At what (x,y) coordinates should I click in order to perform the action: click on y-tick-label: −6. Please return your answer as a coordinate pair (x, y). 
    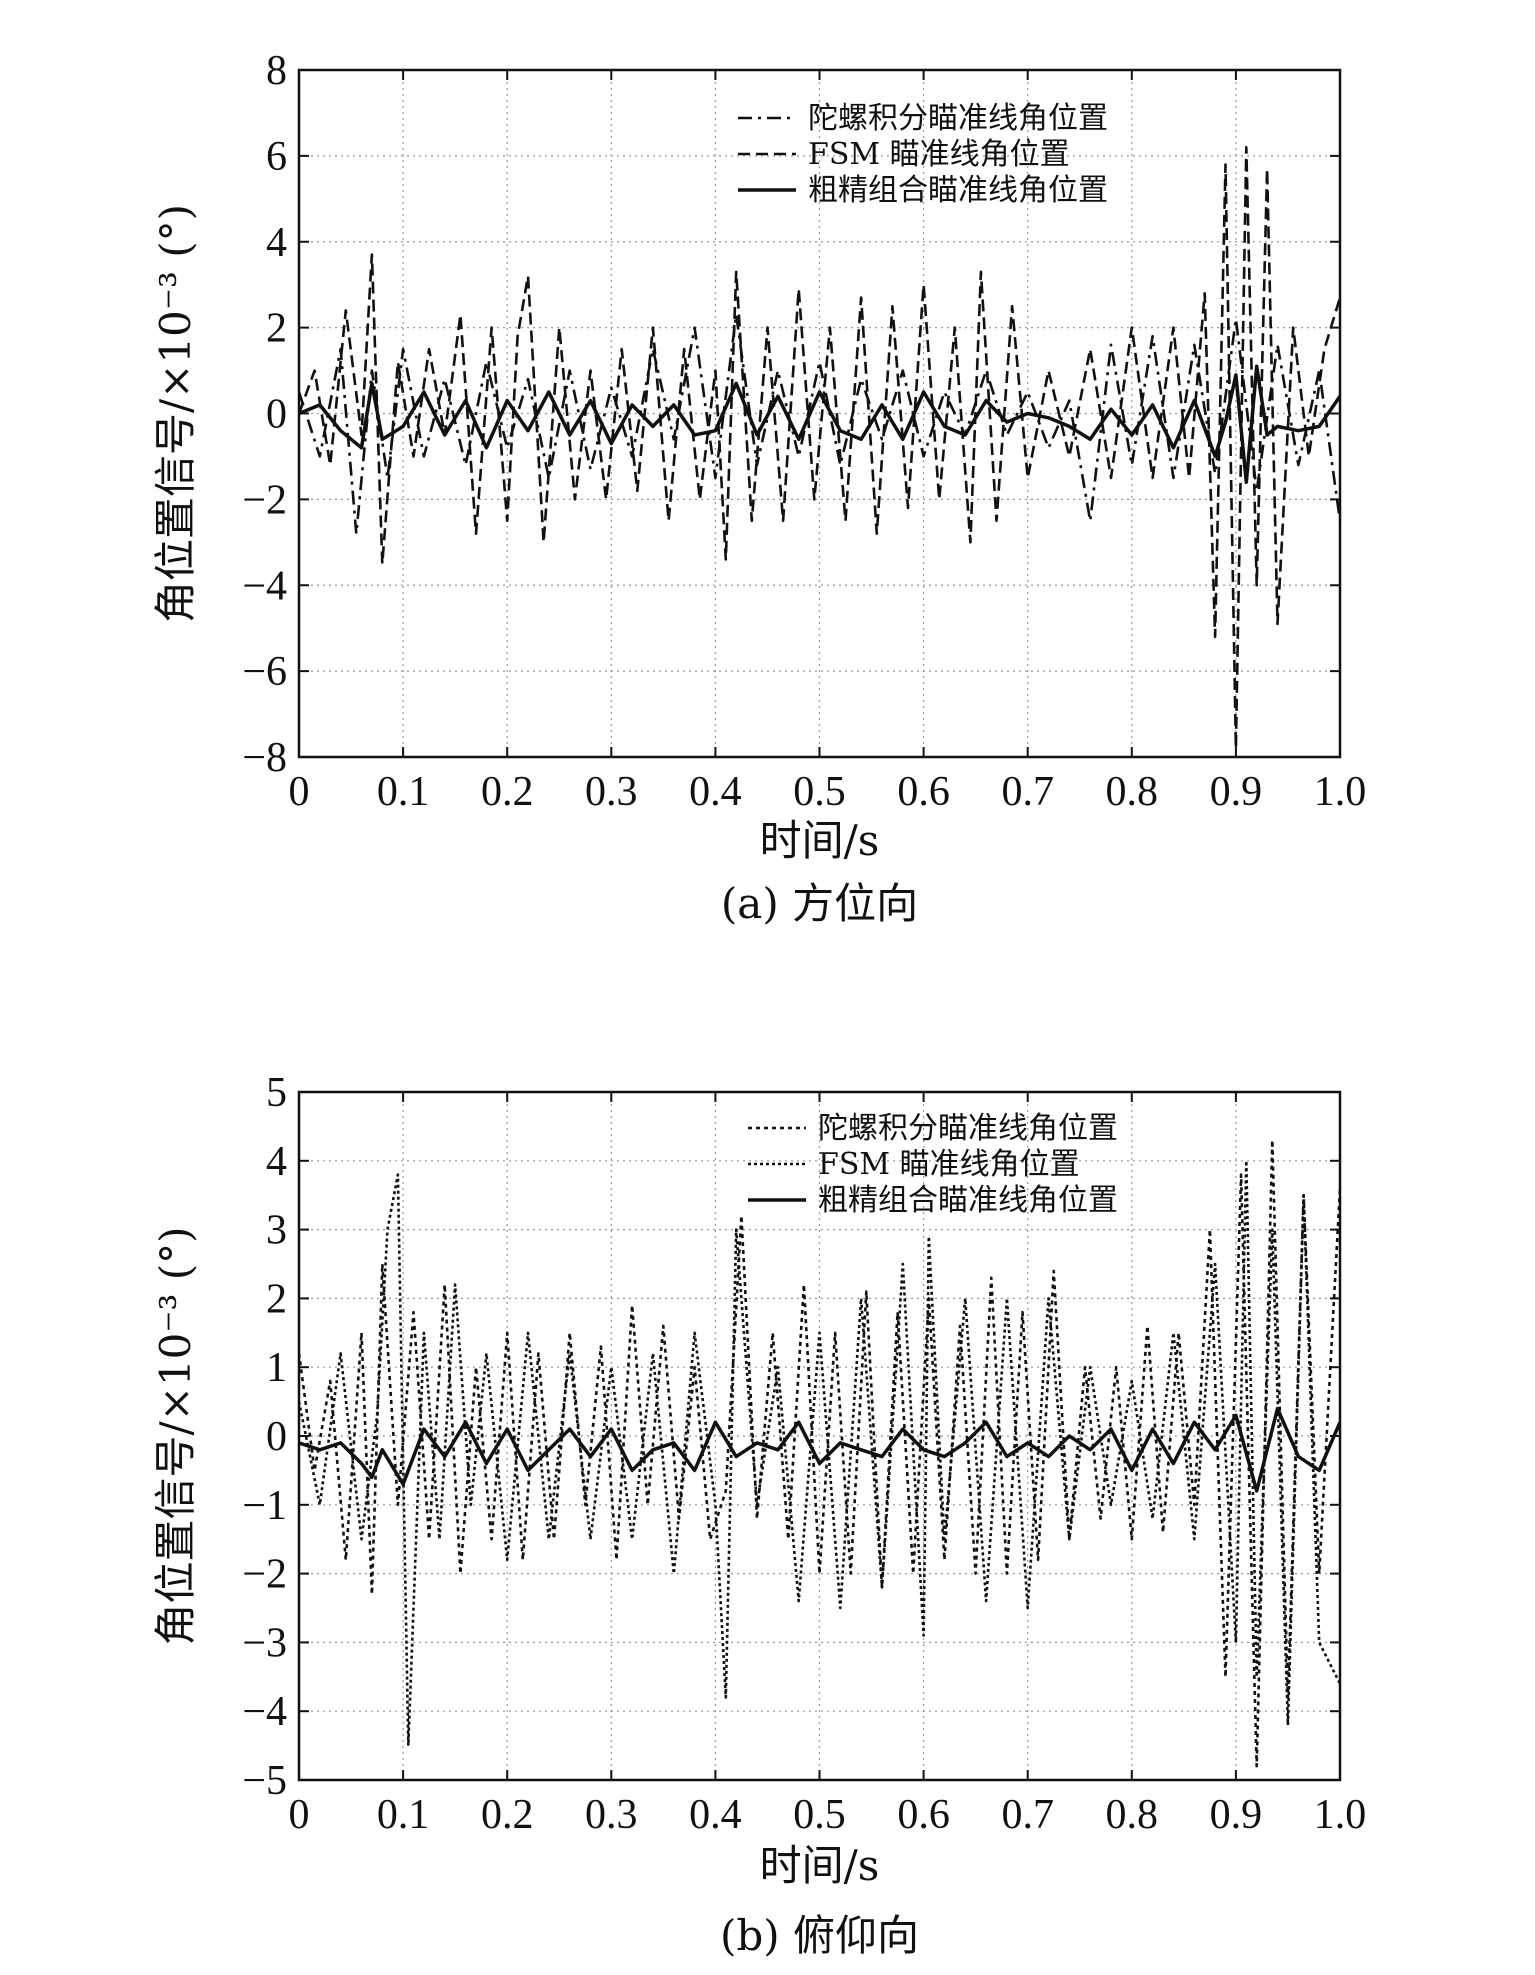
    Looking at the image, I should click on (264, 672).